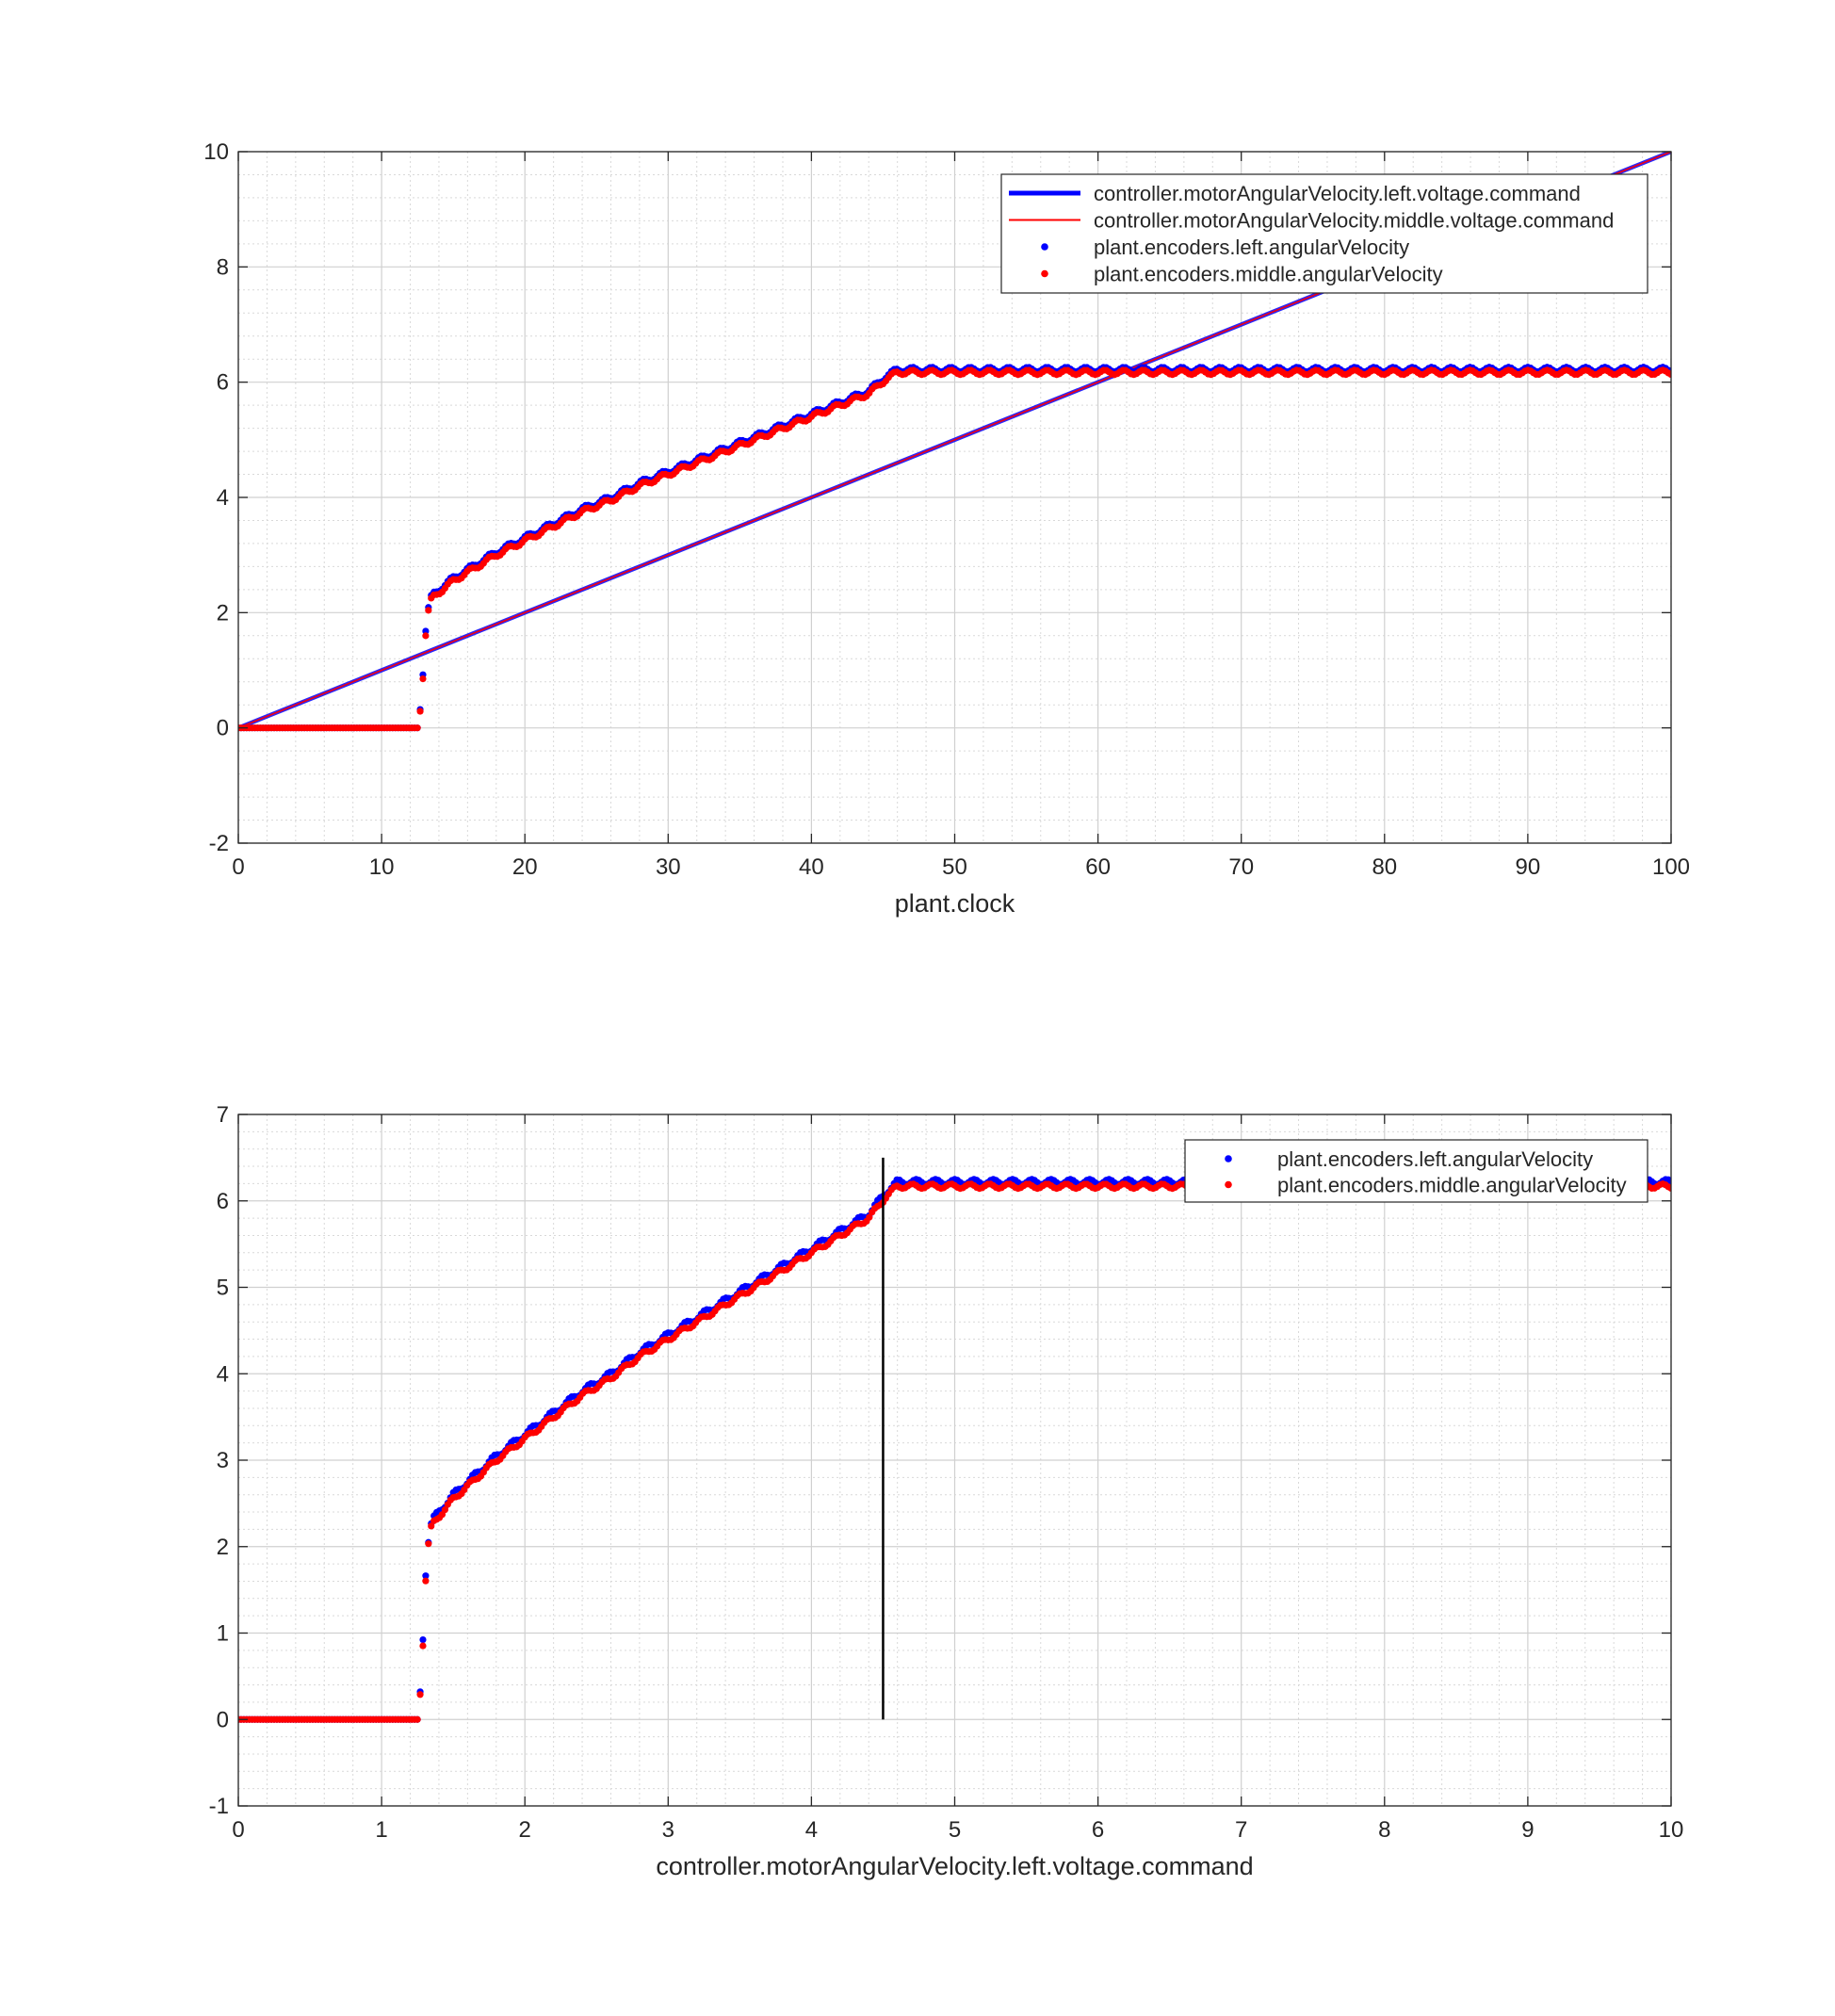  Describe the element at coordinates (1098, 867) in the screenshot. I see `x-tick-label: 60` at that location.